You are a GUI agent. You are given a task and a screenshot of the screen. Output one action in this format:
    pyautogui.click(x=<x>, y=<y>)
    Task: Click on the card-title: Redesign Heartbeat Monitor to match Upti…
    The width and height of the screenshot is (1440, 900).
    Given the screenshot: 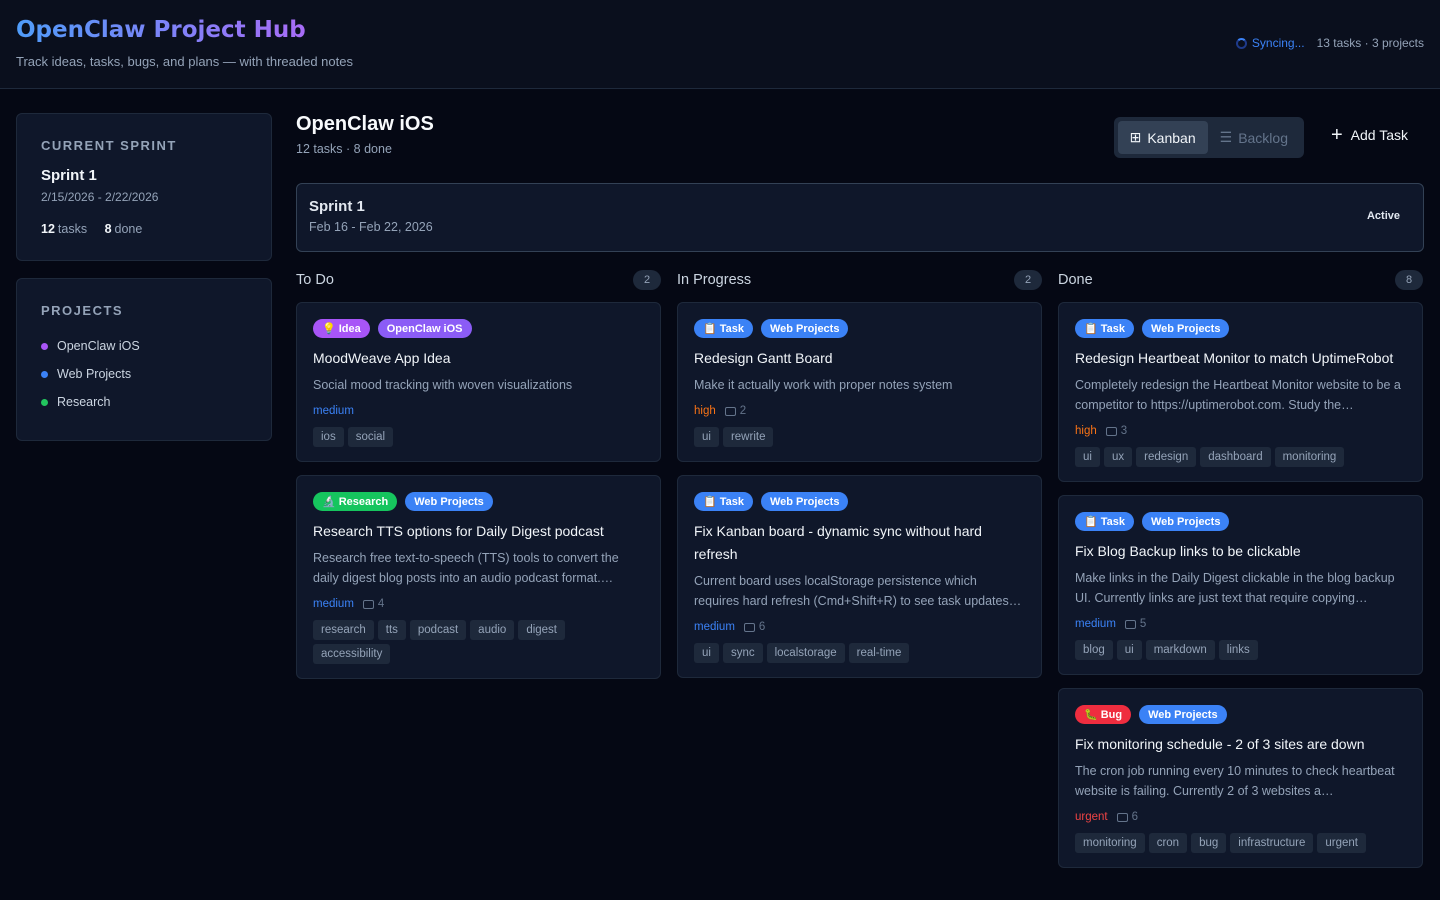 What is the action you would take?
    pyautogui.click(x=1234, y=358)
    